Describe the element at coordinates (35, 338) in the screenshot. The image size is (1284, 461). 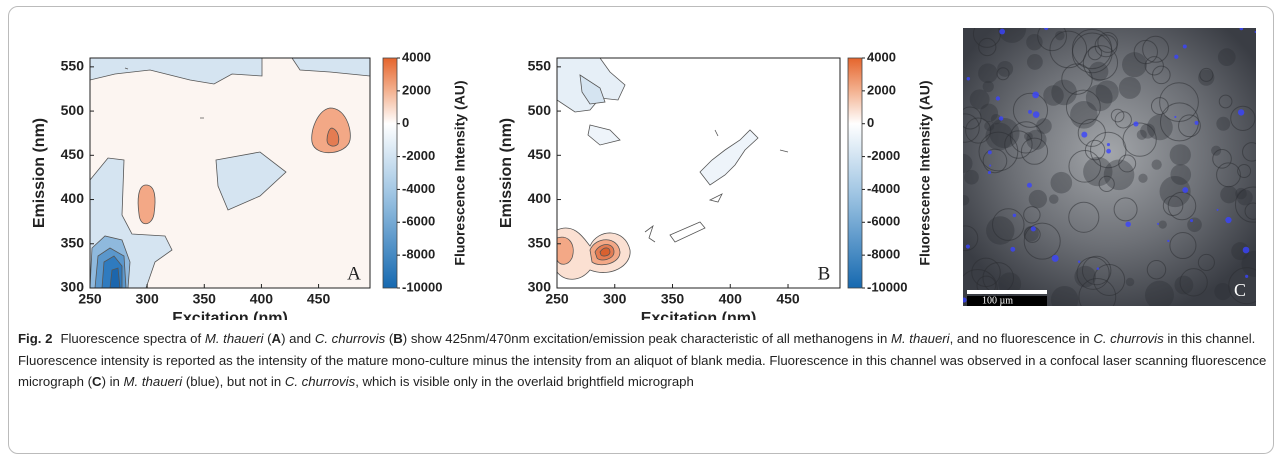
I see `caption-segment: Fig. 2` at that location.